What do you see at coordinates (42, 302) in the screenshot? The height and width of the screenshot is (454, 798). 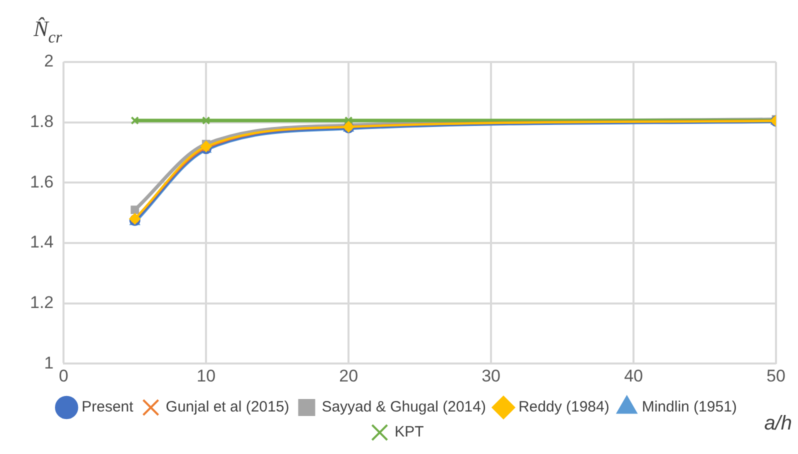 I see `y-tick-label: 1.2` at bounding box center [42, 302].